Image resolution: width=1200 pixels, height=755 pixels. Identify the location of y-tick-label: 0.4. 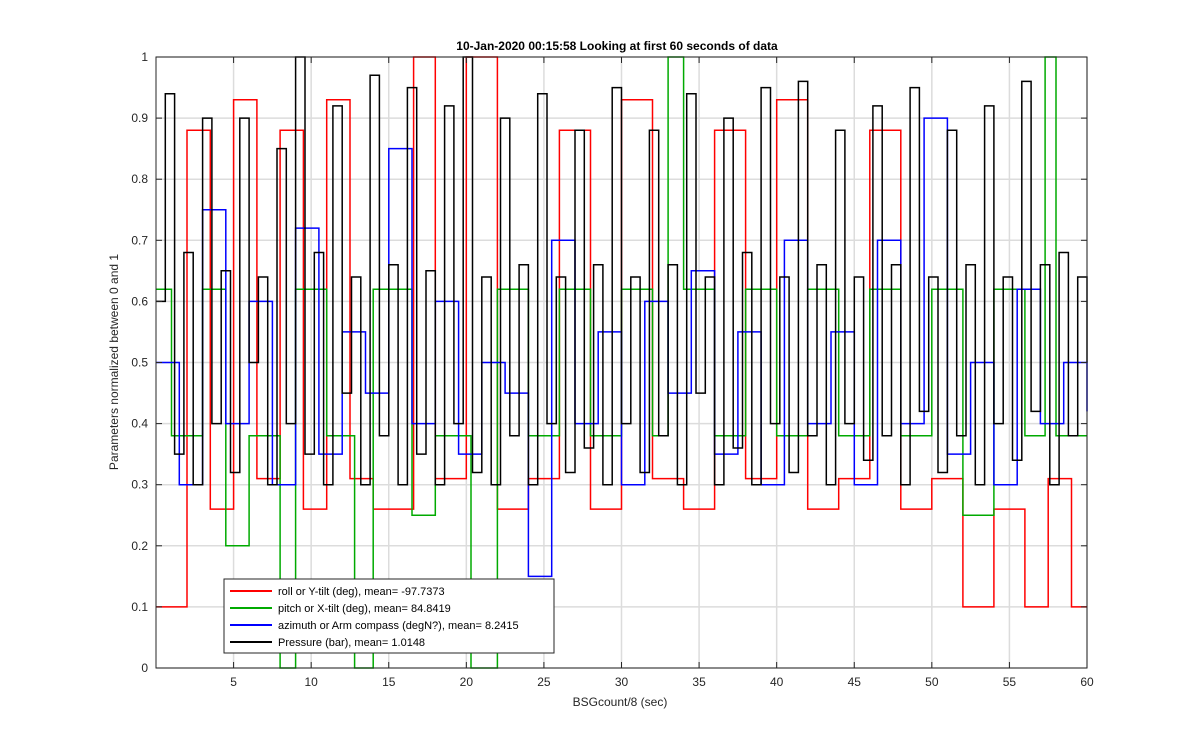
(139, 424).